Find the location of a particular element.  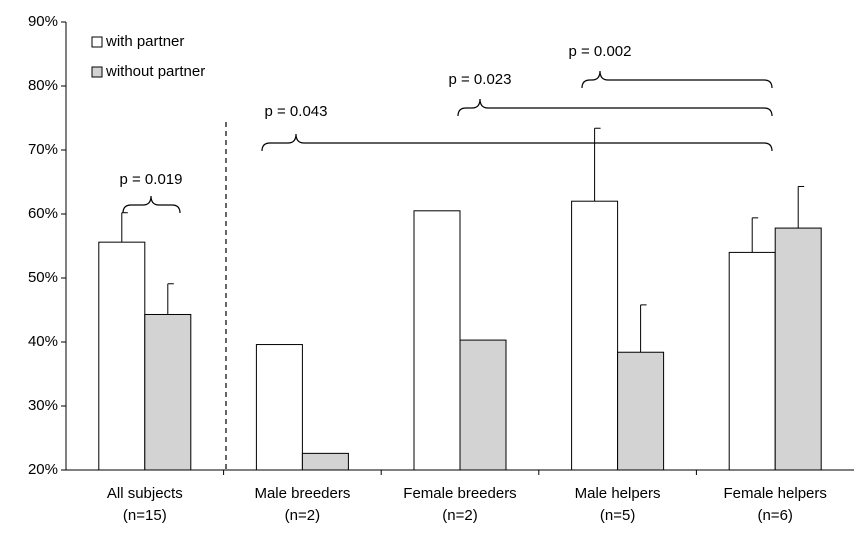

x-tick-label: Male helpers is located at coordinates (618, 493).